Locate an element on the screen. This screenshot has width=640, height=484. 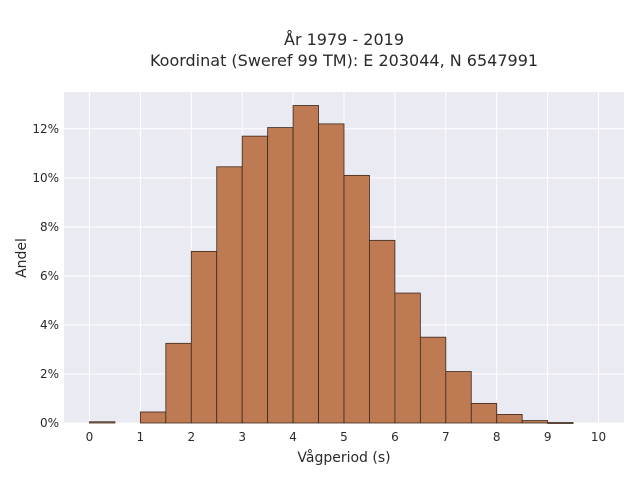
x-tick-label: 10 is located at coordinates (598, 437).